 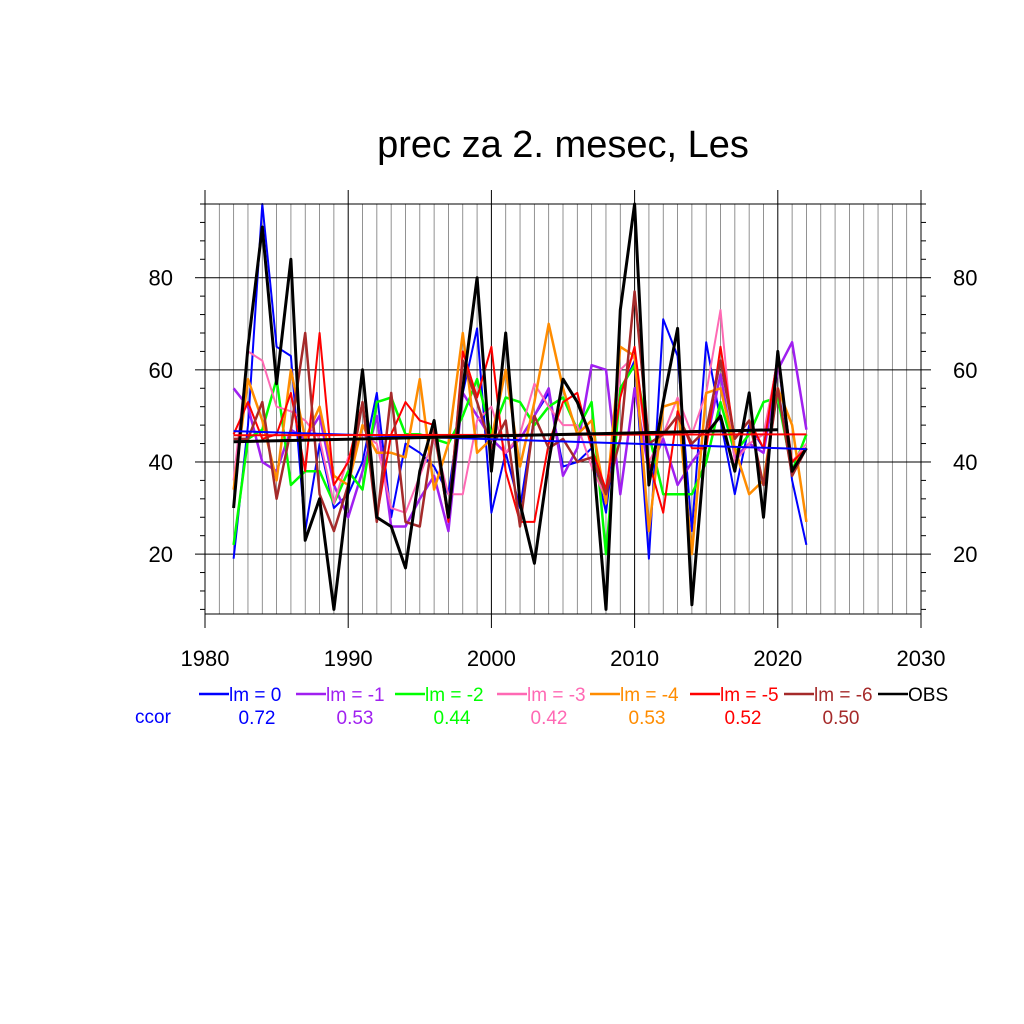 What do you see at coordinates (749, 695) in the screenshot?
I see `legend-label-6: lm = -5` at bounding box center [749, 695].